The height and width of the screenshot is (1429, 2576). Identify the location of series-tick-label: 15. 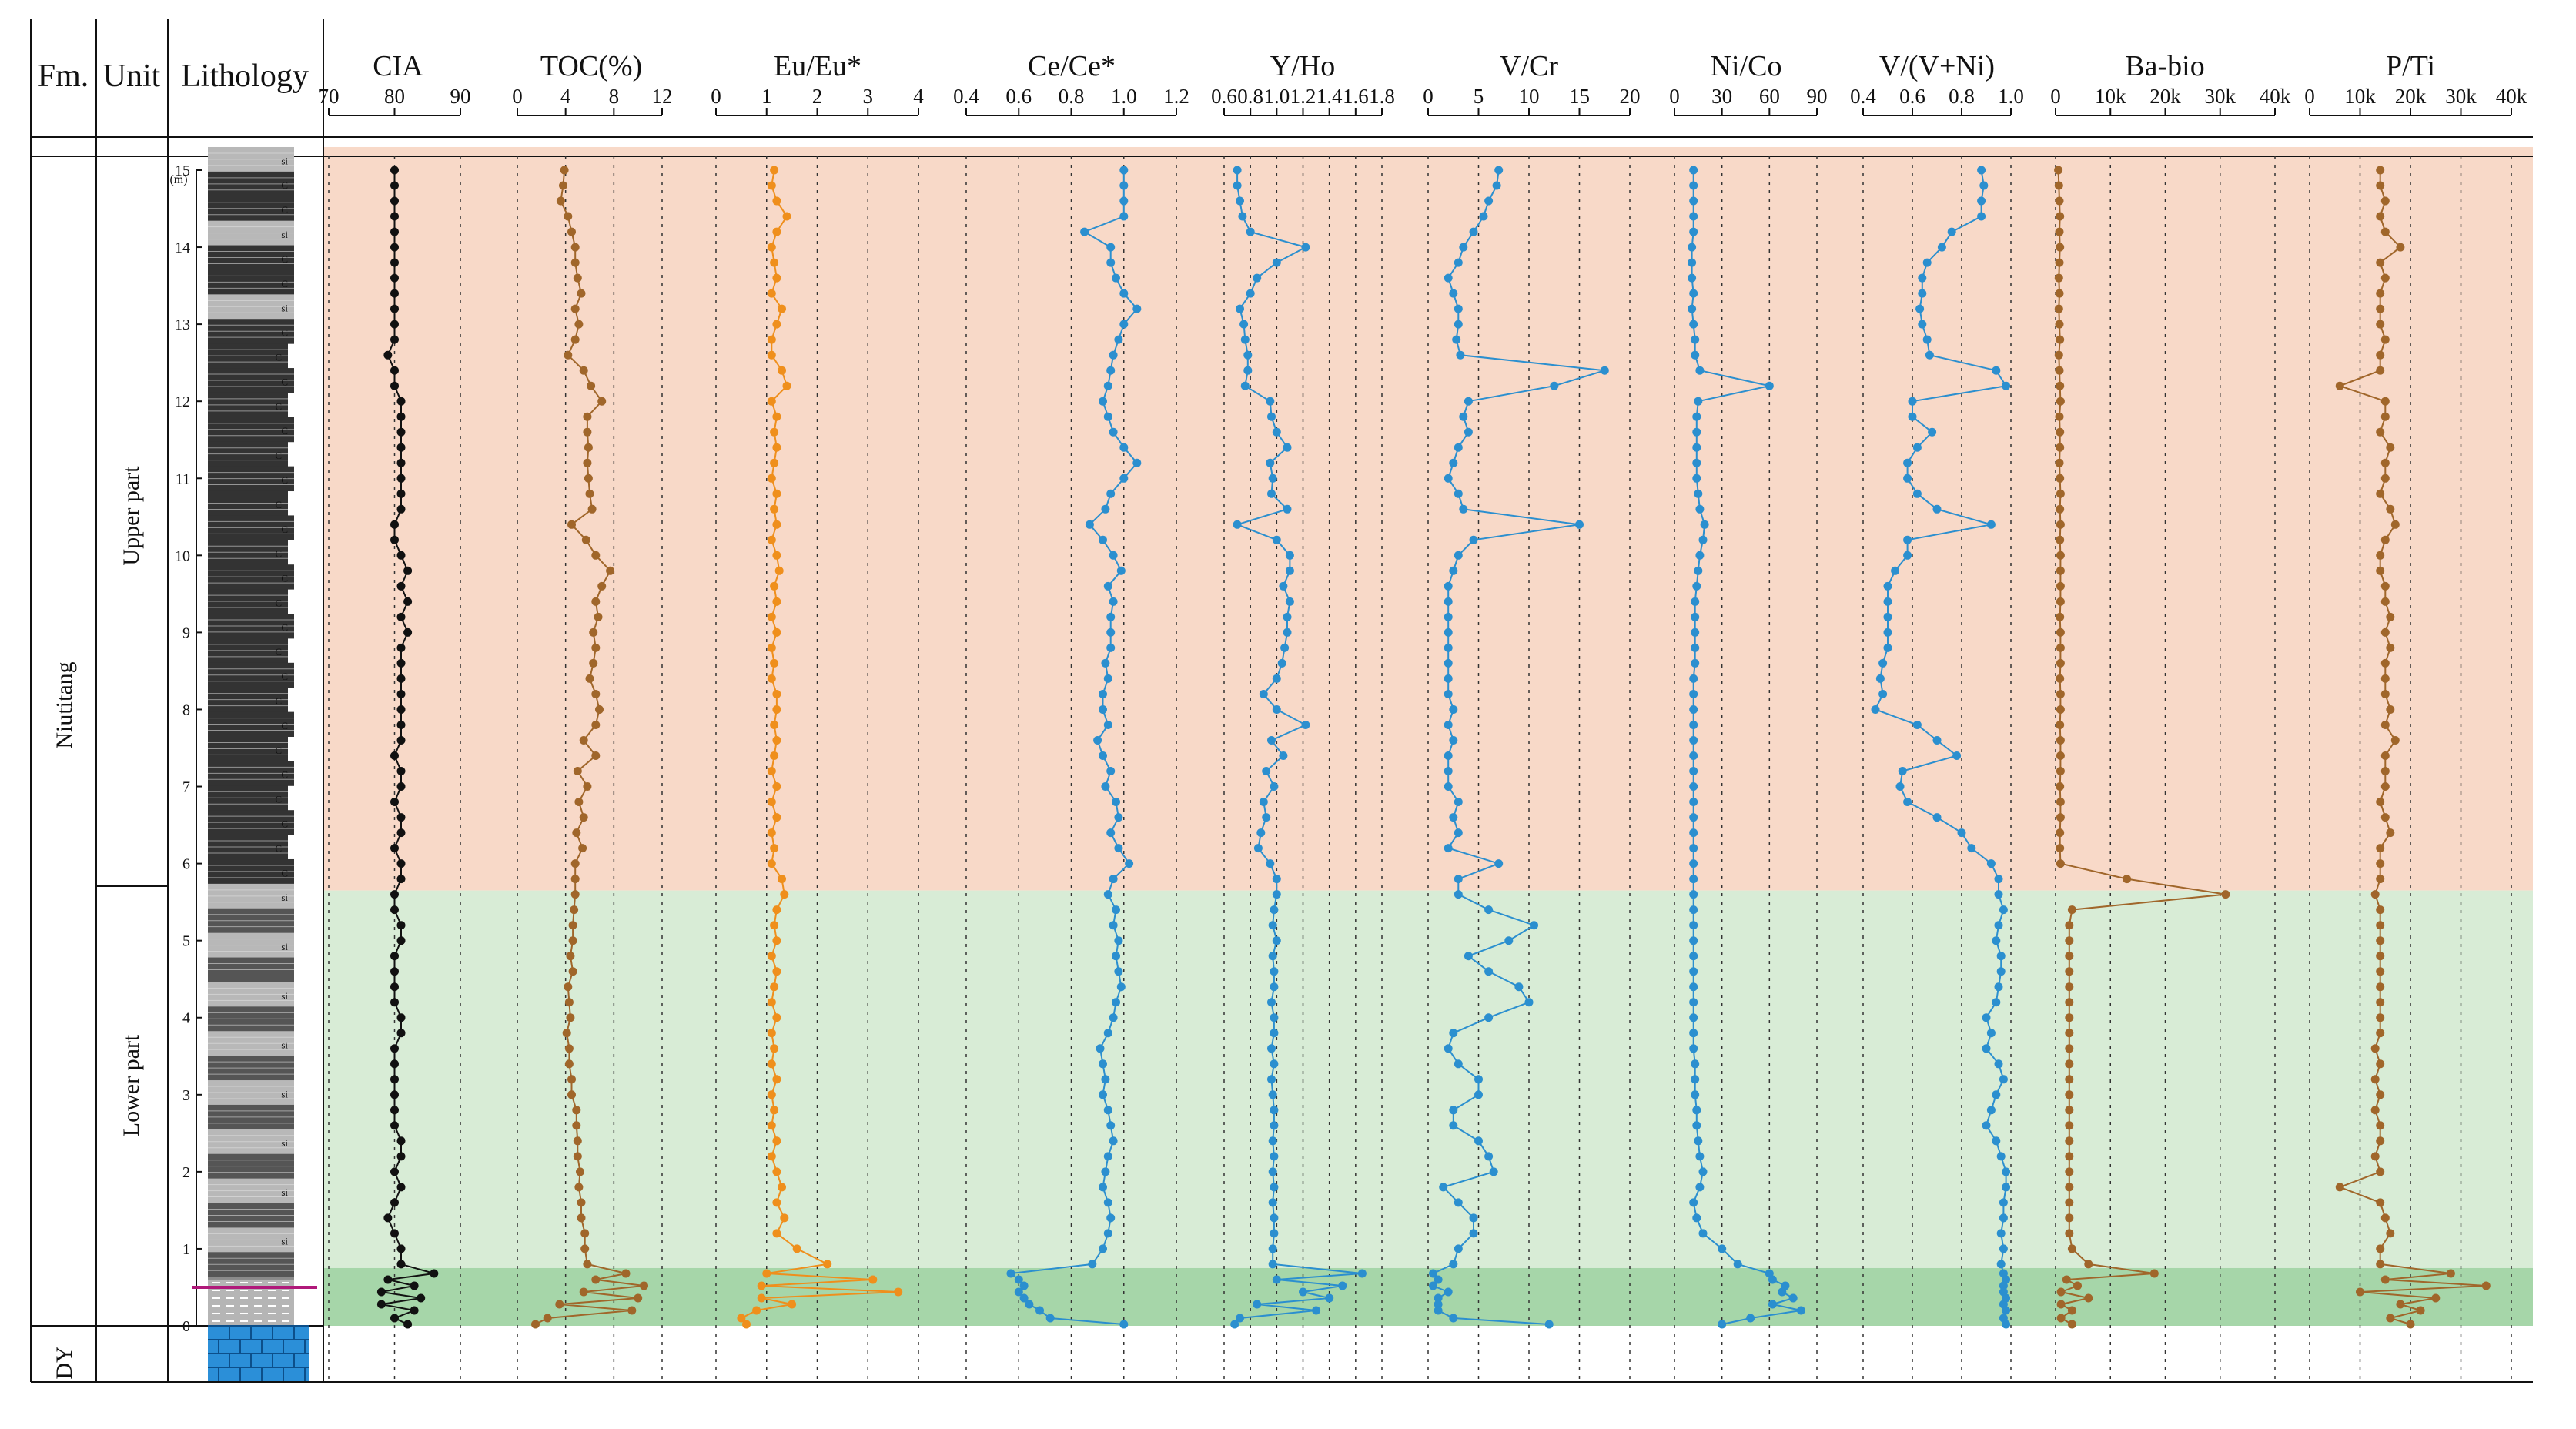
(1579, 96).